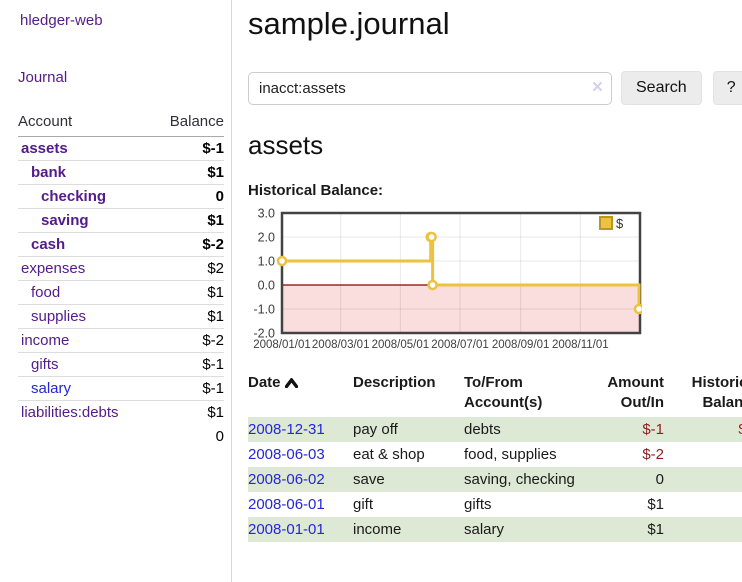 The height and width of the screenshot is (582, 742). What do you see at coordinates (121, 316) in the screenshot?
I see `account-row: supplies $1` at bounding box center [121, 316].